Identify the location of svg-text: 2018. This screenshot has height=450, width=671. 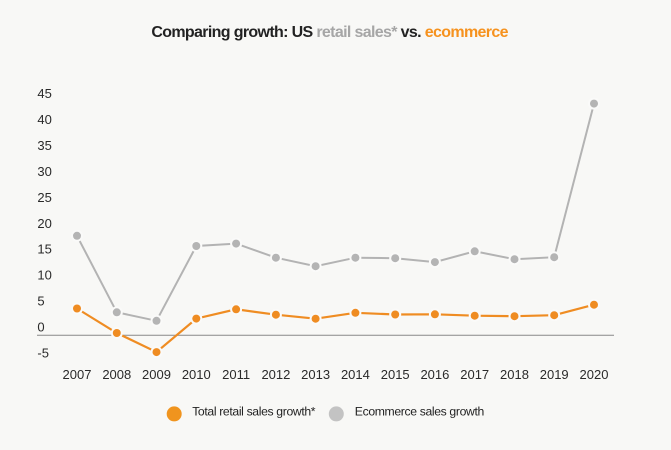
(514, 374).